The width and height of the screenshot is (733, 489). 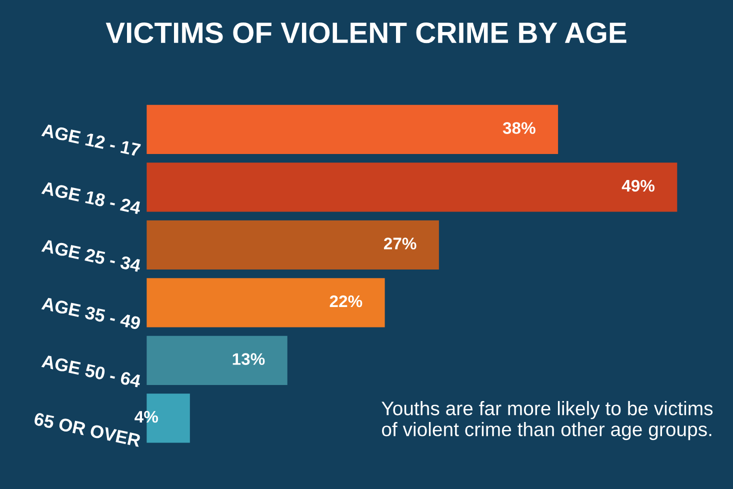 What do you see at coordinates (638, 186) in the screenshot?
I see `data-label: 49%` at bounding box center [638, 186].